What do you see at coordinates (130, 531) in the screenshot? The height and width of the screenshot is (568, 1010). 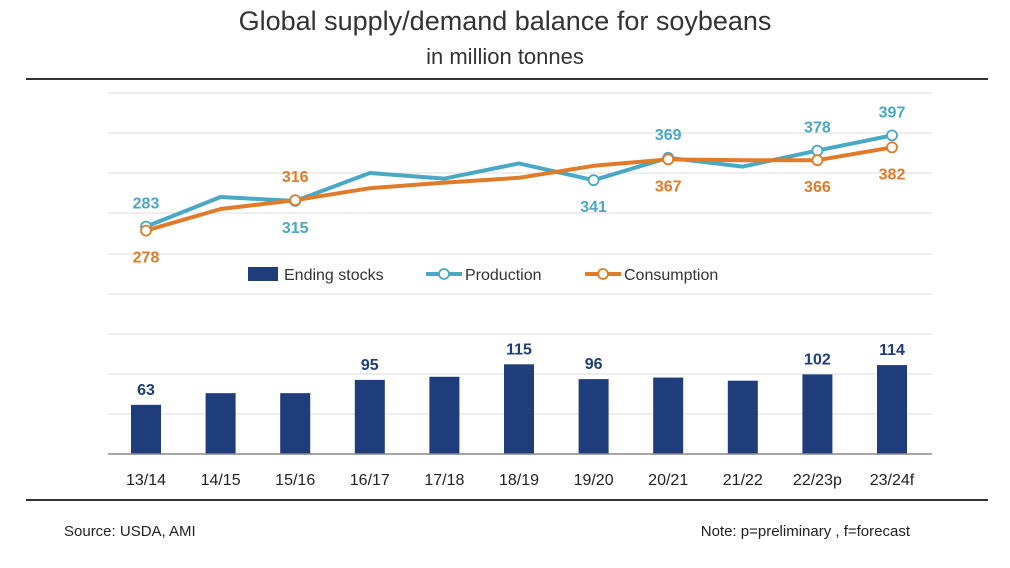 I see `source-note: Source: USDA, AMI` at bounding box center [130, 531].